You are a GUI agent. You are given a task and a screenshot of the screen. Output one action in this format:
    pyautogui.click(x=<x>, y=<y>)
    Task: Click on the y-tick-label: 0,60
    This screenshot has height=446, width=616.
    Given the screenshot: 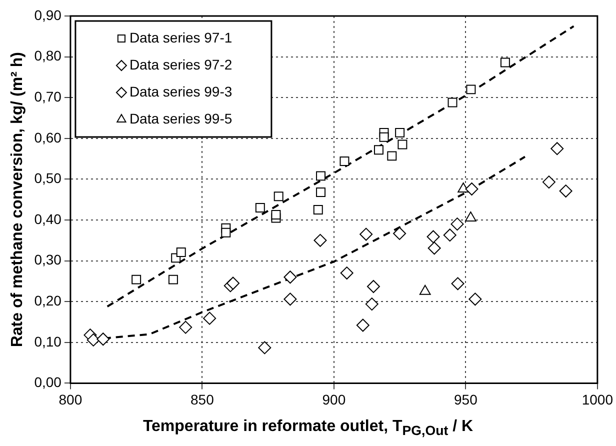 What is the action you would take?
    pyautogui.click(x=48, y=137)
    